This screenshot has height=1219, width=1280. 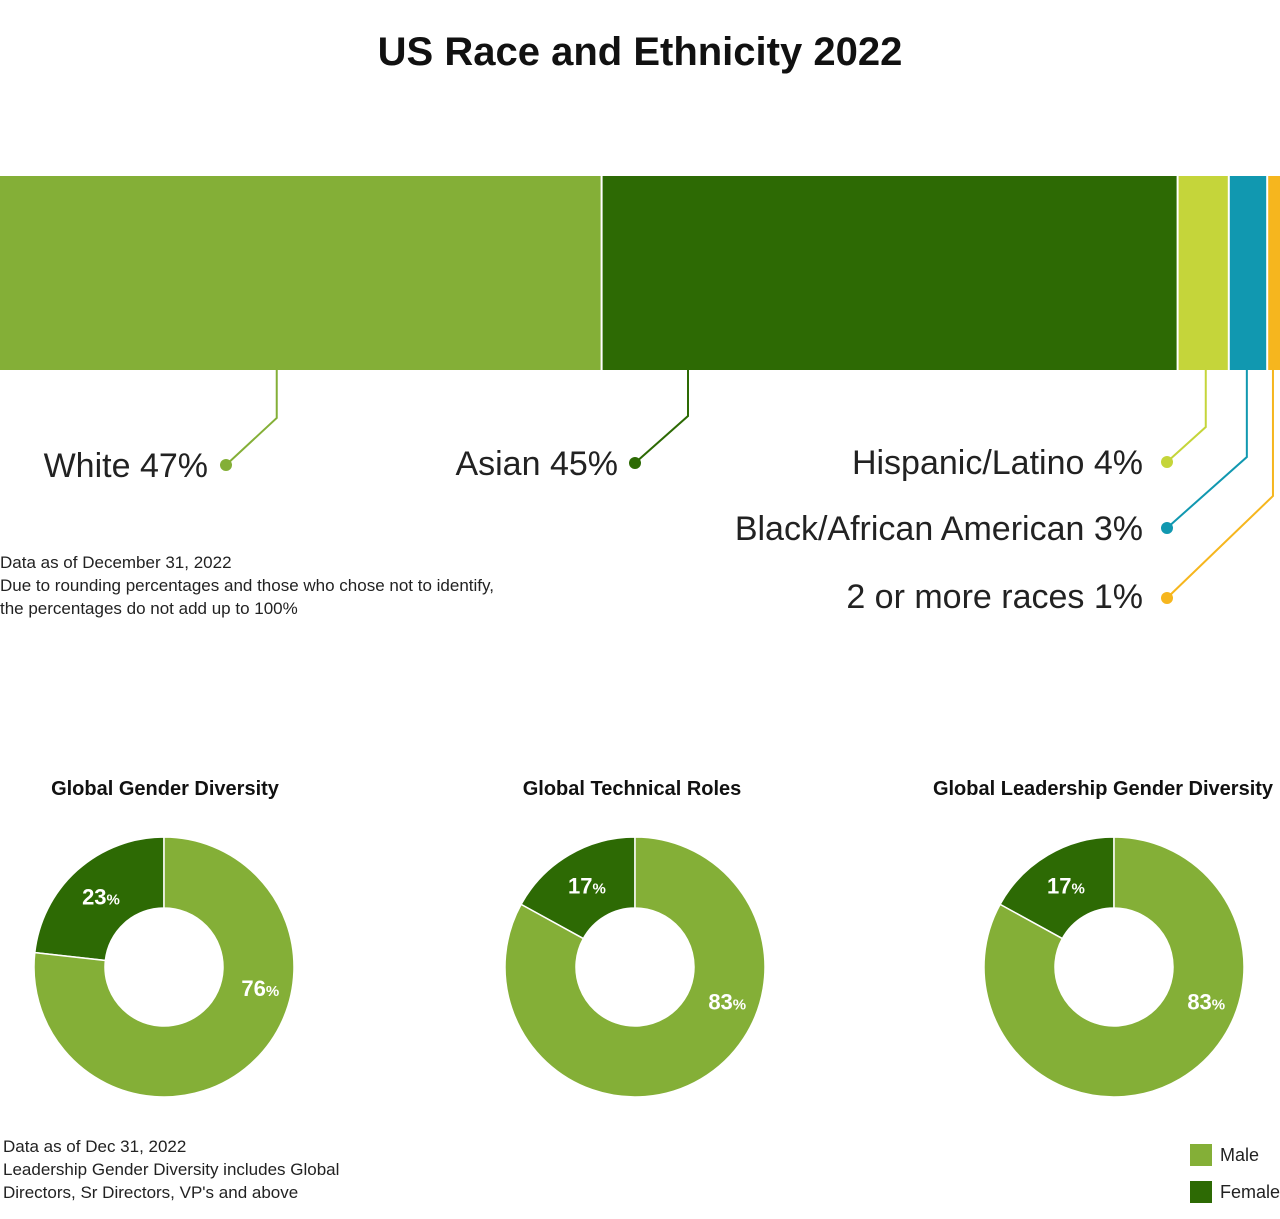 I want to click on legend: Male Female, so click(x=1235, y=1180).